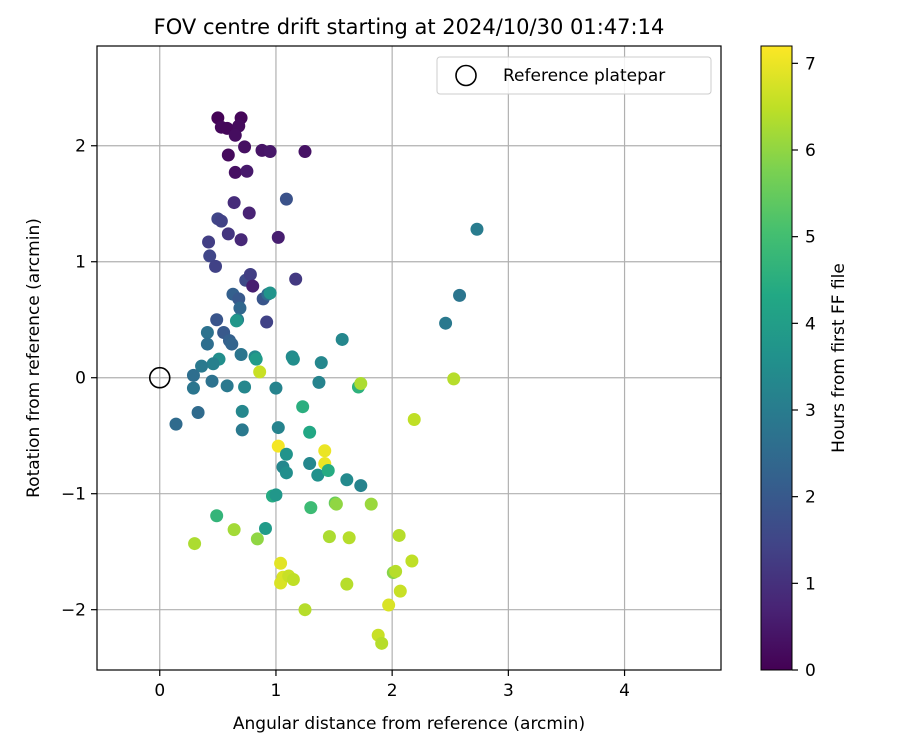 Image resolution: width=900 pixels, height=750 pixels. What do you see at coordinates (508, 691) in the screenshot?
I see `x-tick-label: 3` at bounding box center [508, 691].